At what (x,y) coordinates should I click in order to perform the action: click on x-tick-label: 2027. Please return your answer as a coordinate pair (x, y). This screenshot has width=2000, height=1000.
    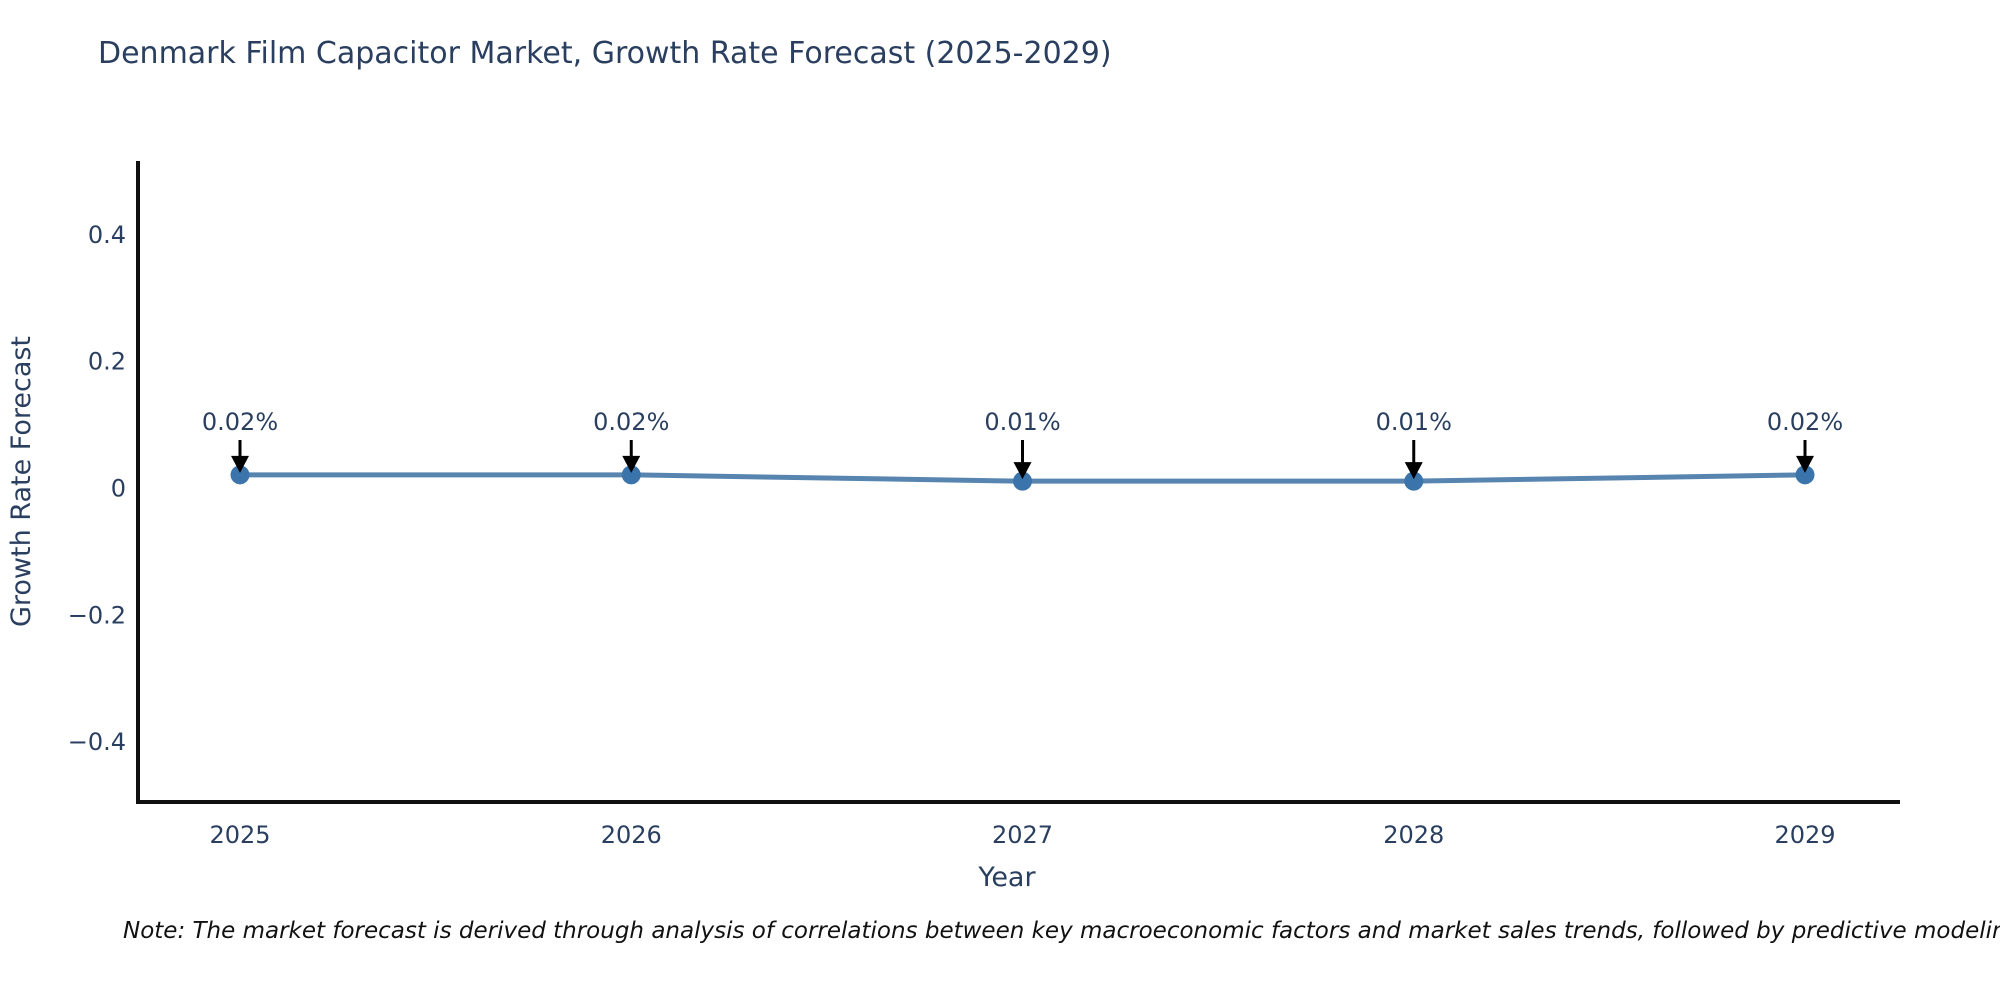
    Looking at the image, I should click on (1022, 835).